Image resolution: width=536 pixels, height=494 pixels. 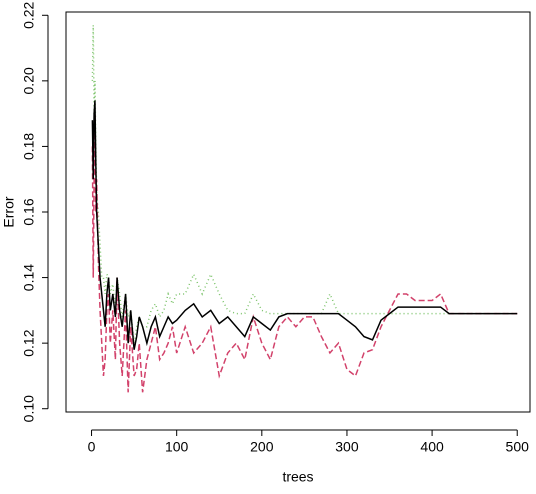 What do you see at coordinates (177, 447) in the screenshot?
I see `x-tick-label: 100` at bounding box center [177, 447].